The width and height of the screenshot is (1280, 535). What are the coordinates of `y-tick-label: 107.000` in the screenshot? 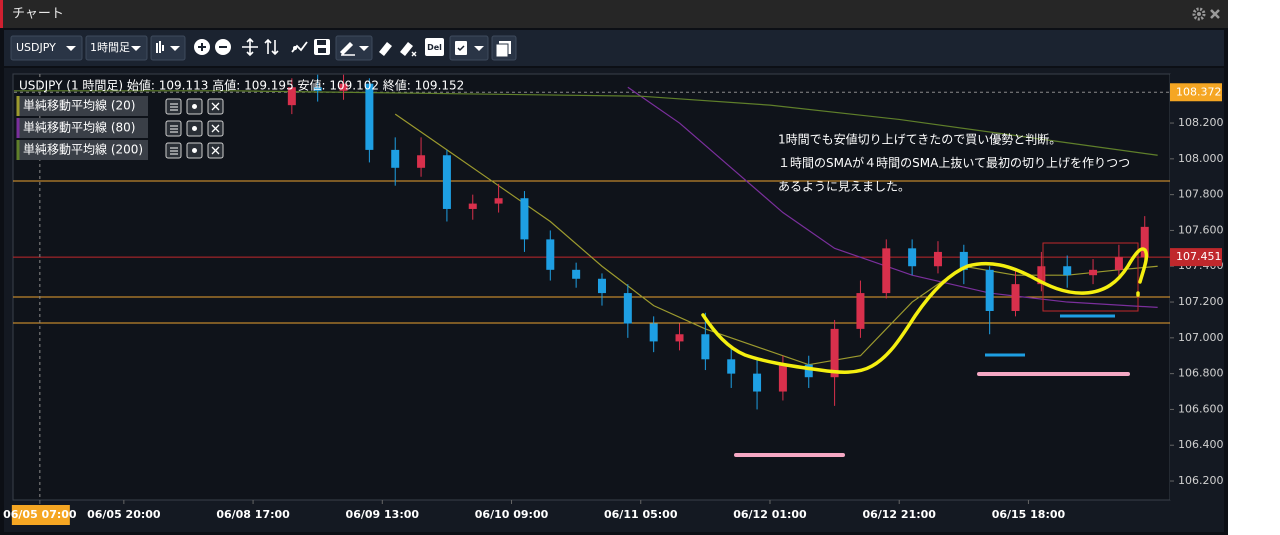 It's located at (1201, 337).